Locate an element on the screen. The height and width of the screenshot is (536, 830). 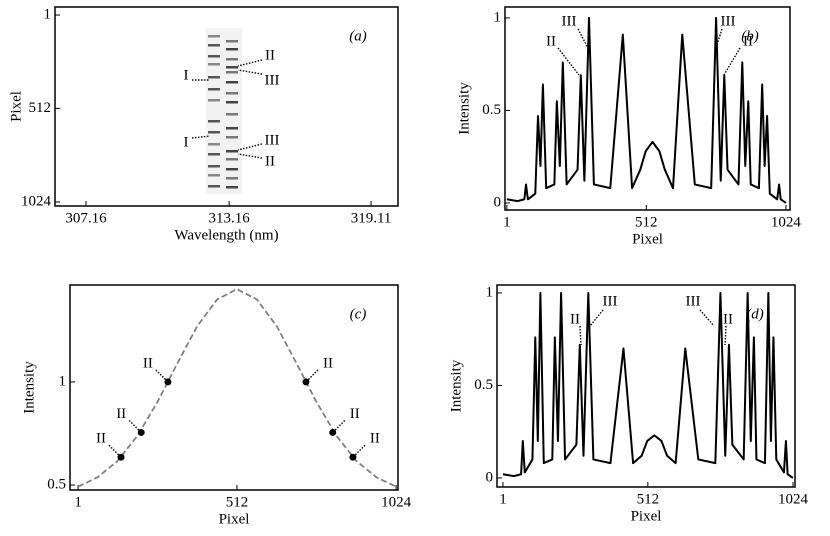
y-axis-label: Pixel is located at coordinates (16, 106).